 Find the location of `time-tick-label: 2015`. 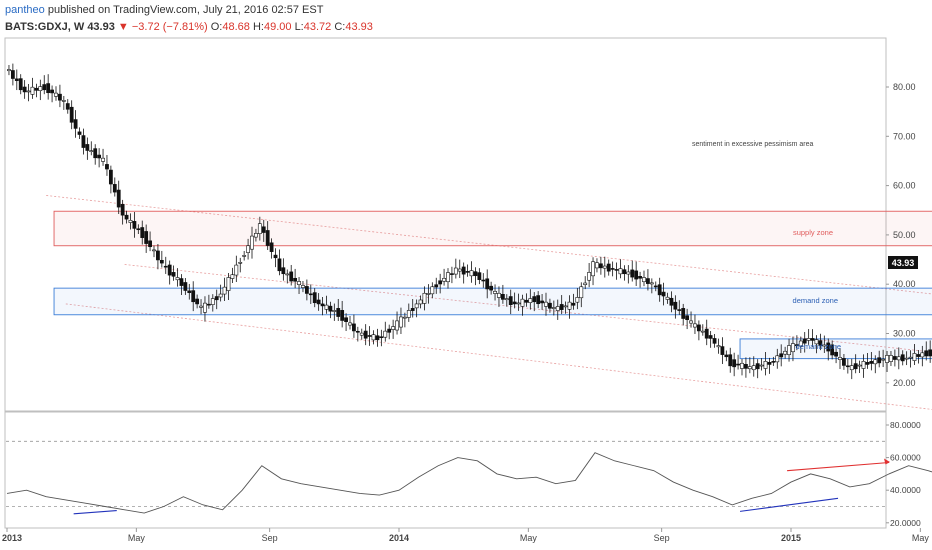

time-tick-label: 2015 is located at coordinates (791, 538).